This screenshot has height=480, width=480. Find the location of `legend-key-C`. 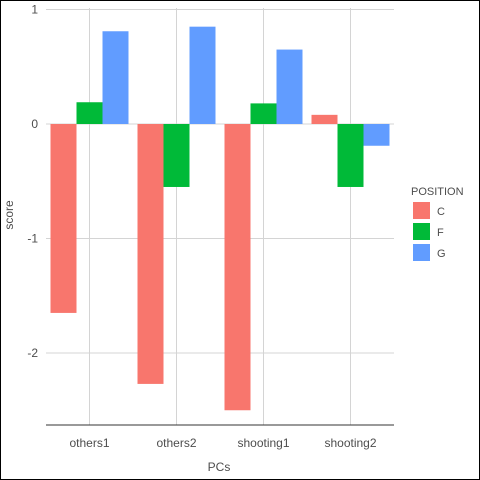

legend-key-C is located at coordinates (421, 210).